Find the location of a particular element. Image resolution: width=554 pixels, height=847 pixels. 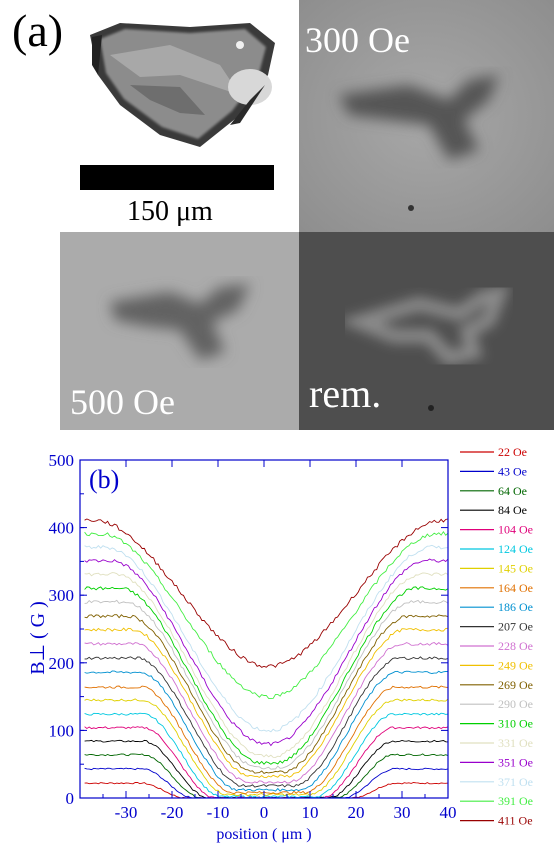

legend-label: 164 Oe is located at coordinates (515, 588).